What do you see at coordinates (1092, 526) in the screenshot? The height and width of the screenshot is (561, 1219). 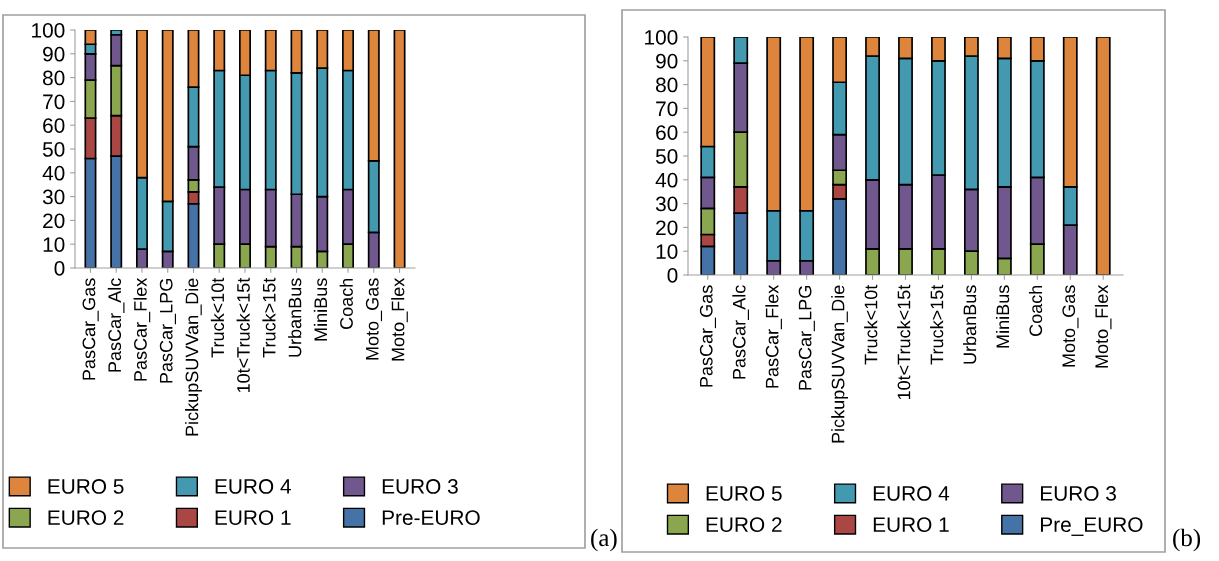 I see `legend-label: Pre_EURO` at bounding box center [1092, 526].